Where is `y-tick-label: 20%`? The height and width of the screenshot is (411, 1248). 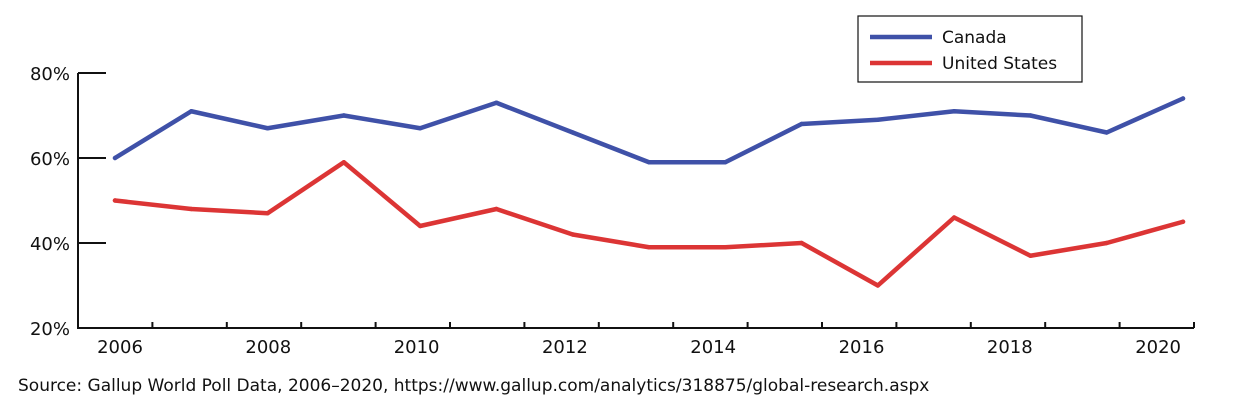
y-tick-label: 20% is located at coordinates (50, 329).